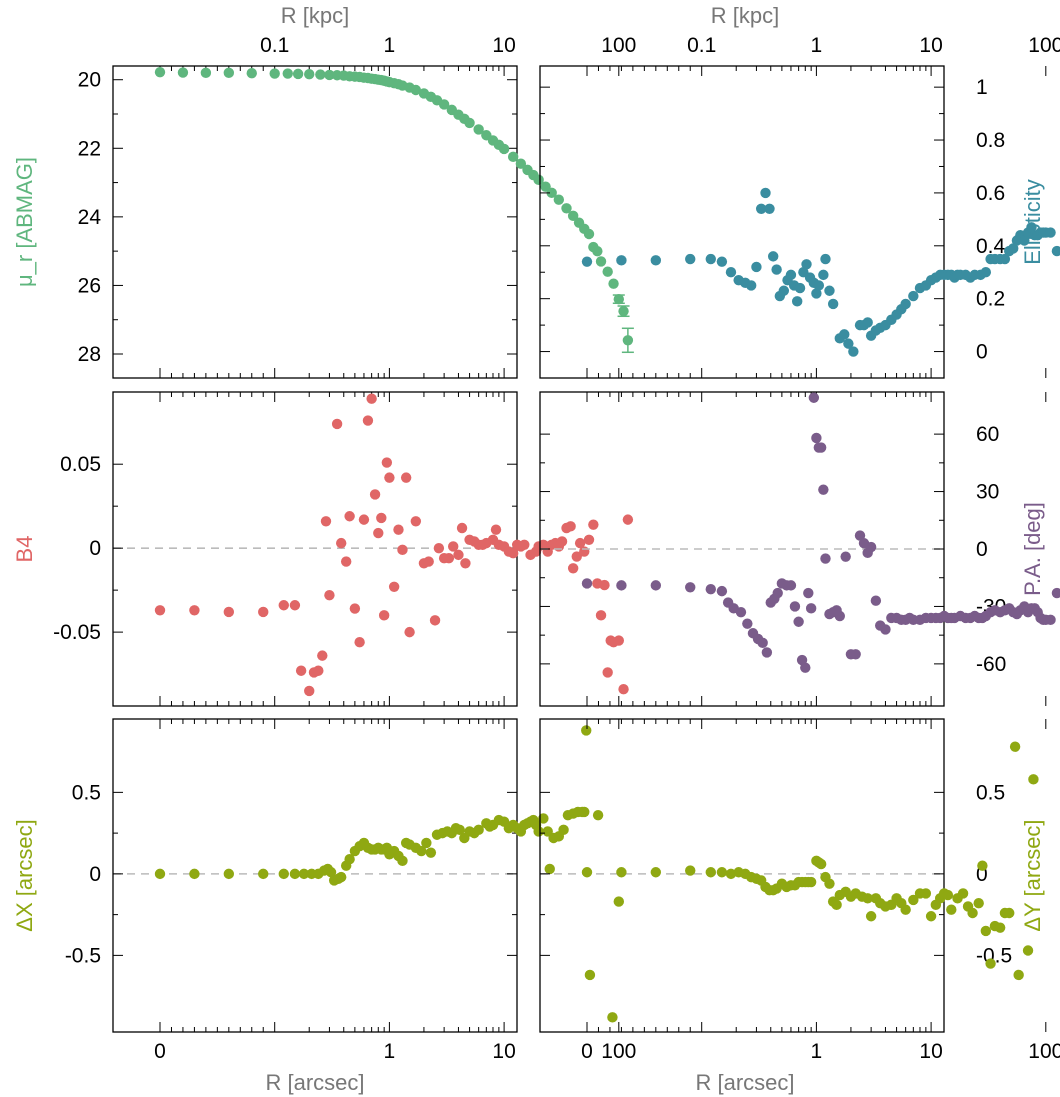 This screenshot has height=1097, width=1060. I want to click on top-x-tick-label: 10, so click(930, 45).